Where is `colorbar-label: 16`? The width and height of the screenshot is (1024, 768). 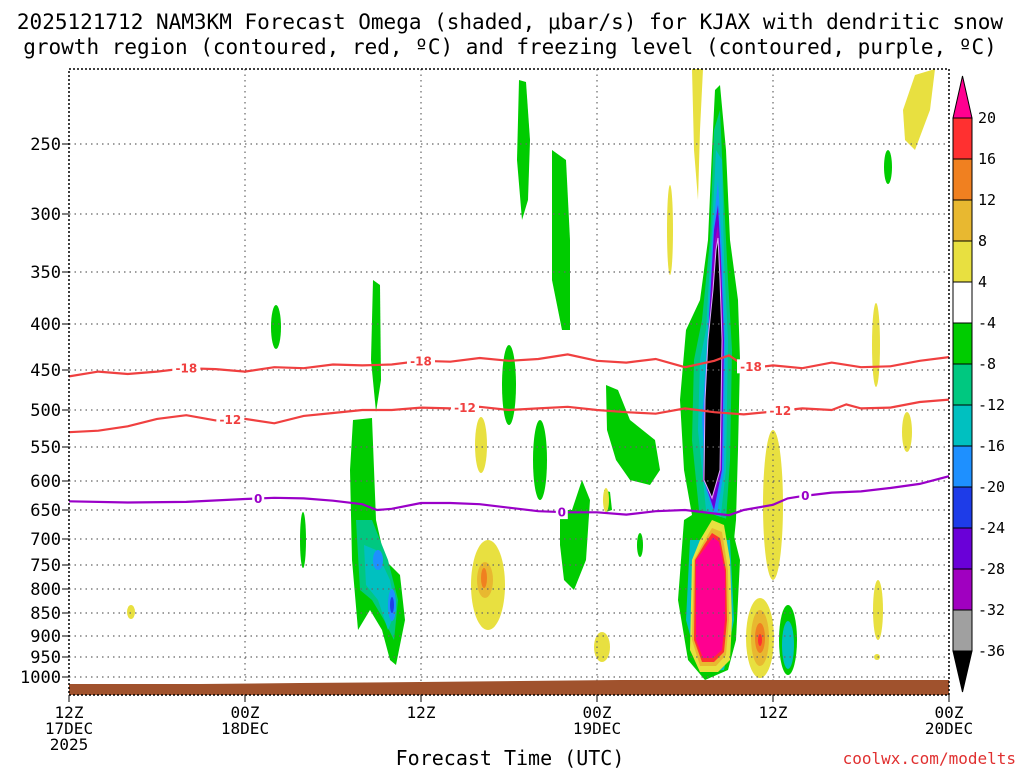
colorbar-label: 16 is located at coordinates (987, 159).